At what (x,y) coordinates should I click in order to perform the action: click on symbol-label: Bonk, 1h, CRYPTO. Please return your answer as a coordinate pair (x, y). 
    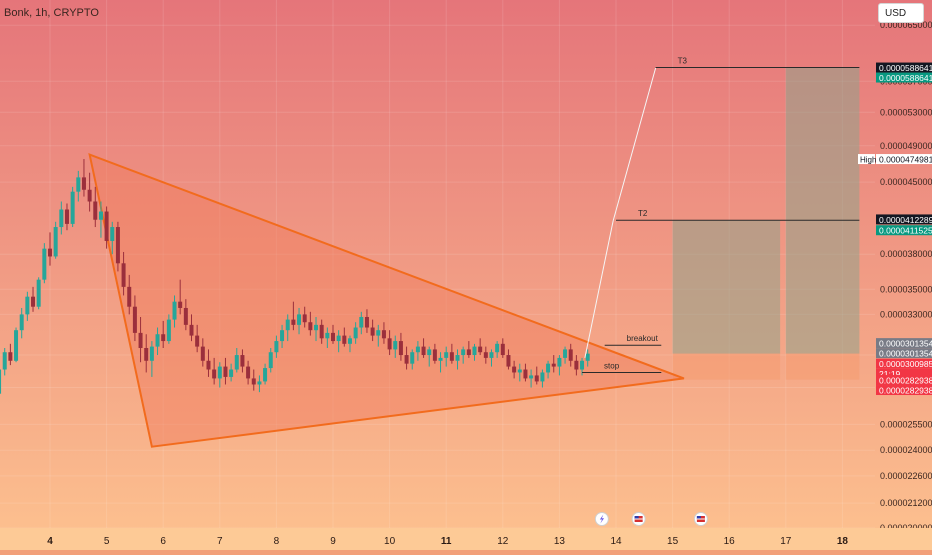
    Looking at the image, I should click on (51, 13).